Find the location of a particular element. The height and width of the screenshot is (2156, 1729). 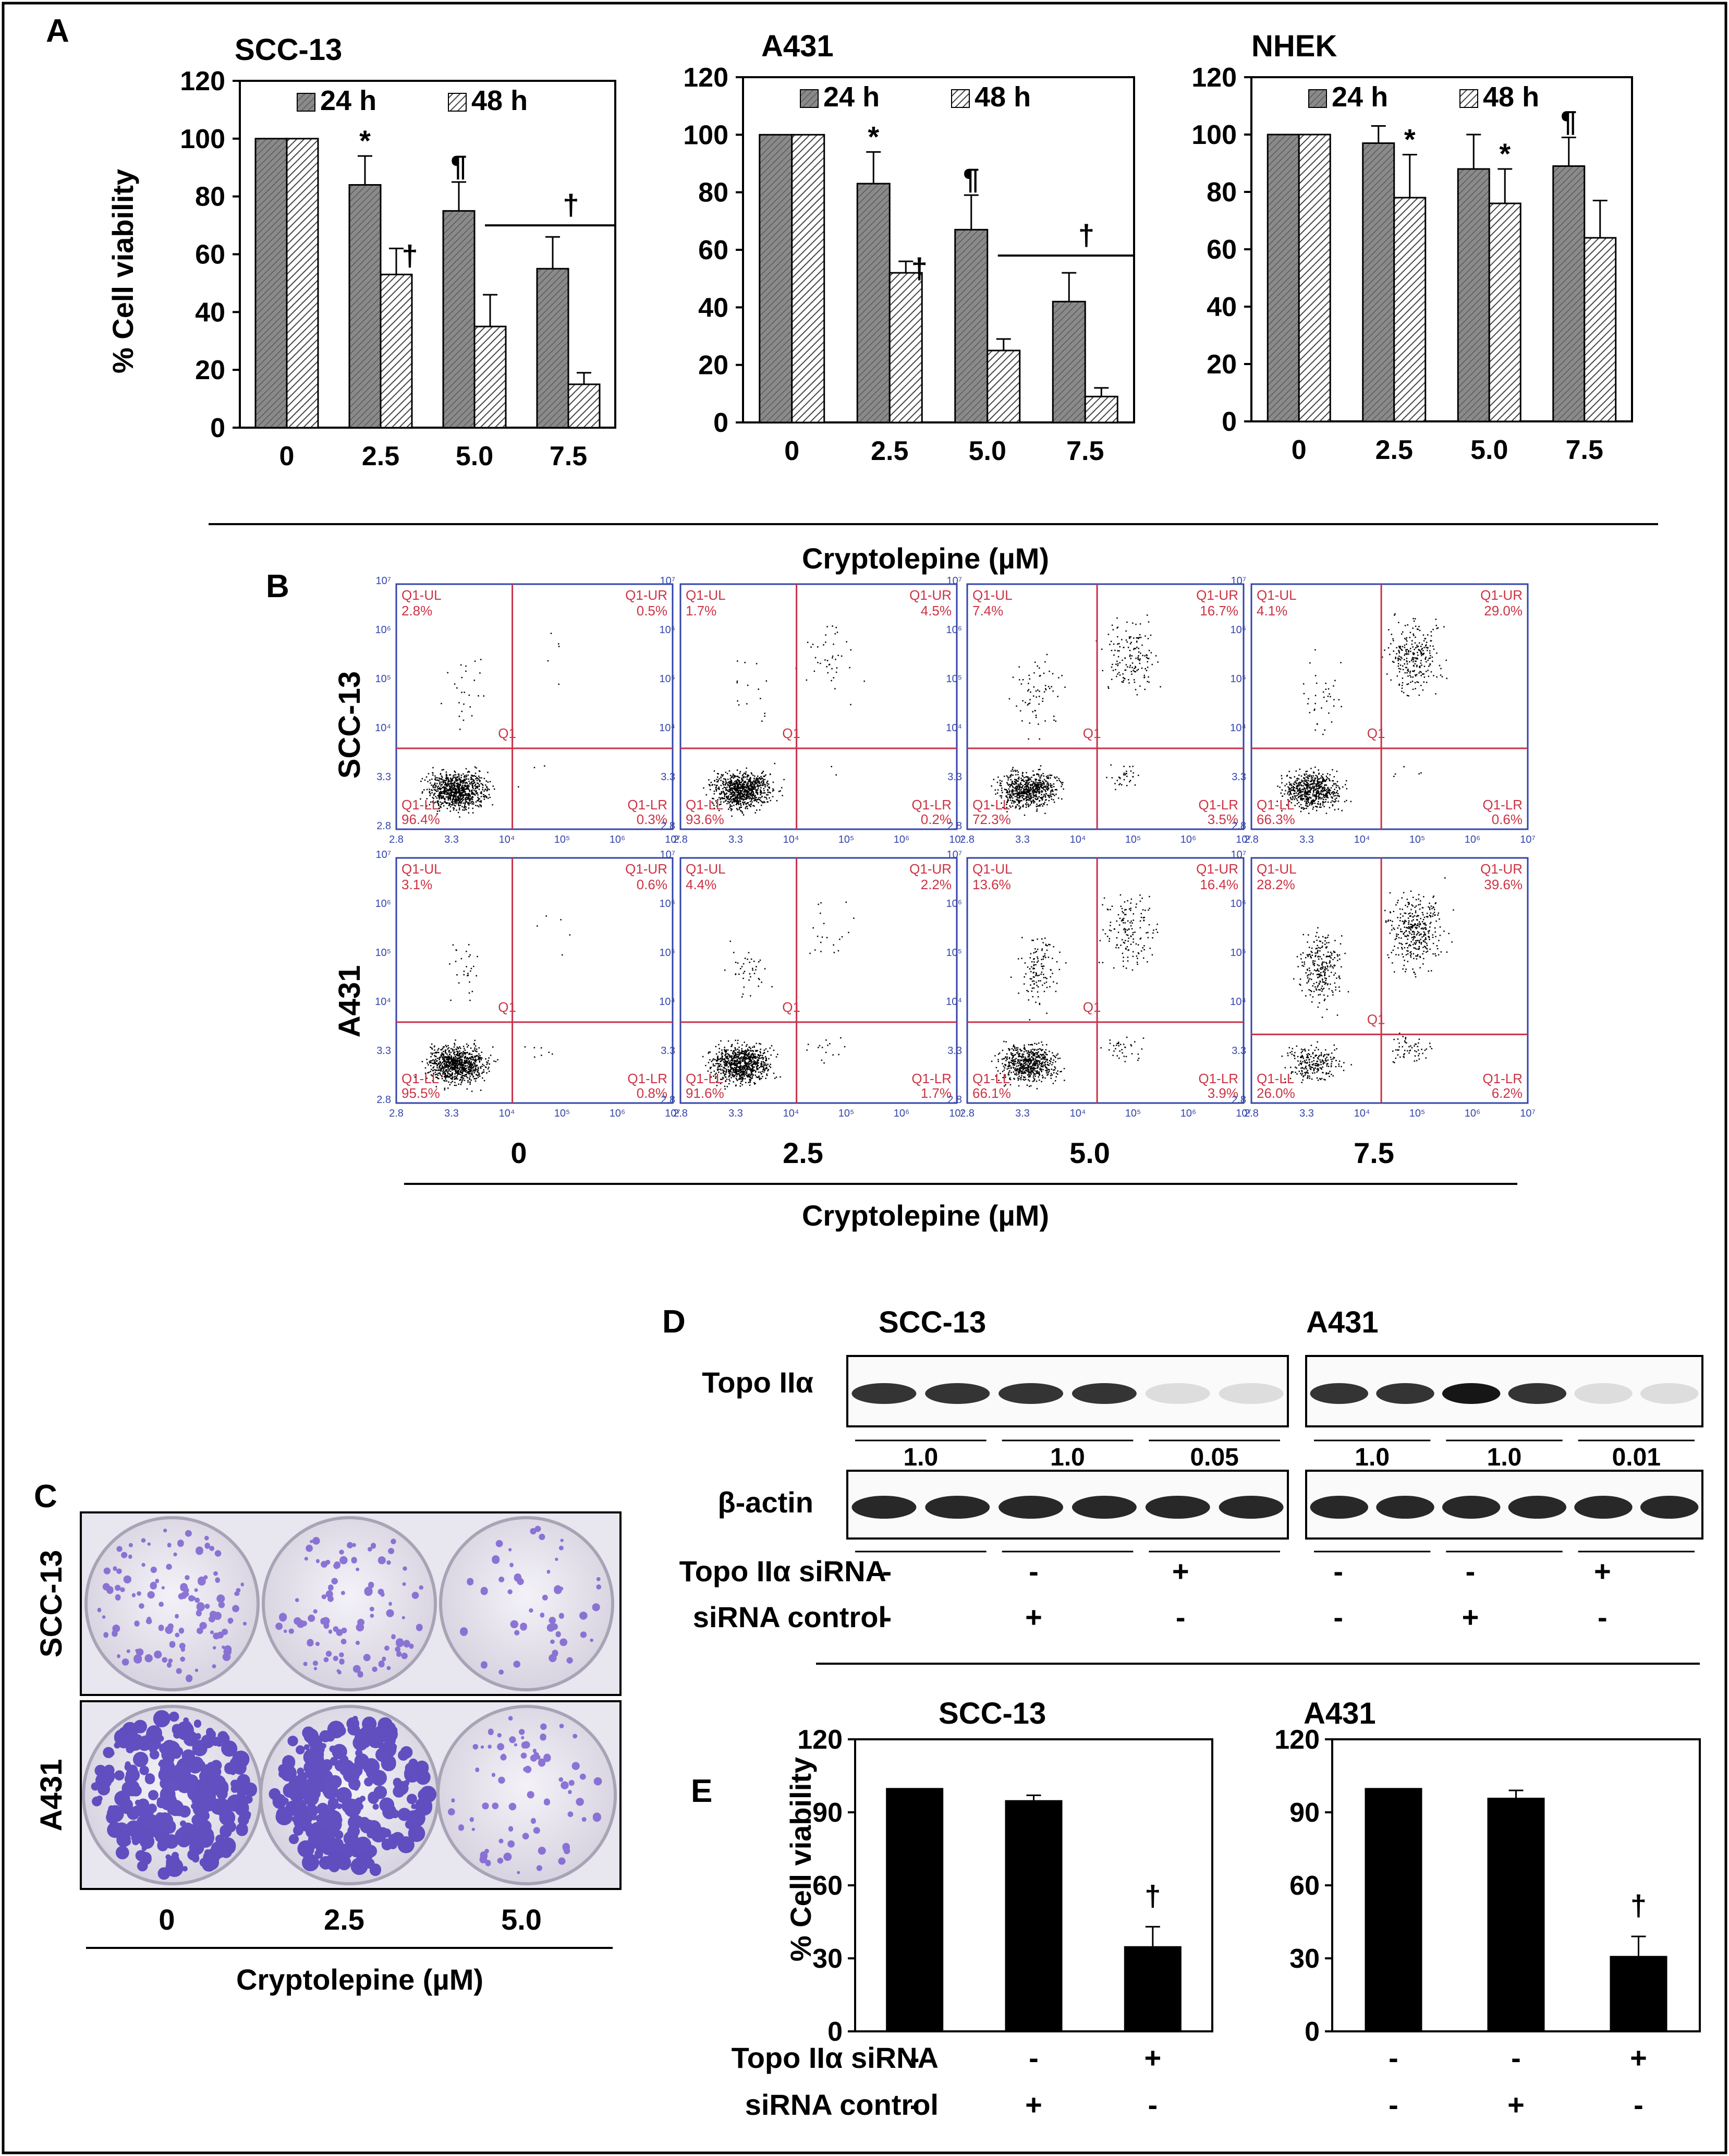

quadrant-name: Q1-UR is located at coordinates (646, 595).